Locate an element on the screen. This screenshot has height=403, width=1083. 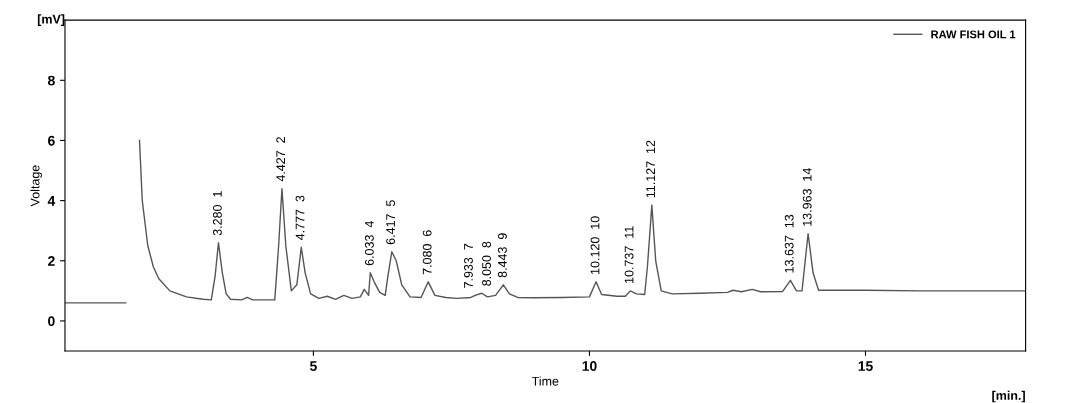
annotation: 8.050 8 is located at coordinates (486, 263).